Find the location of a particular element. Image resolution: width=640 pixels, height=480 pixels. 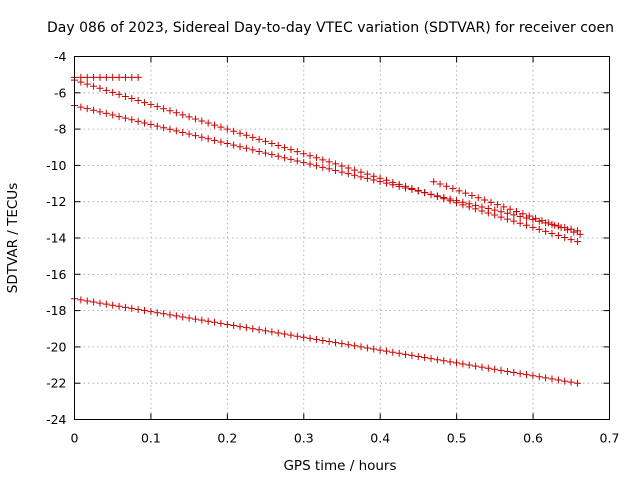

y-tick-label: -22 is located at coordinates (56, 383).